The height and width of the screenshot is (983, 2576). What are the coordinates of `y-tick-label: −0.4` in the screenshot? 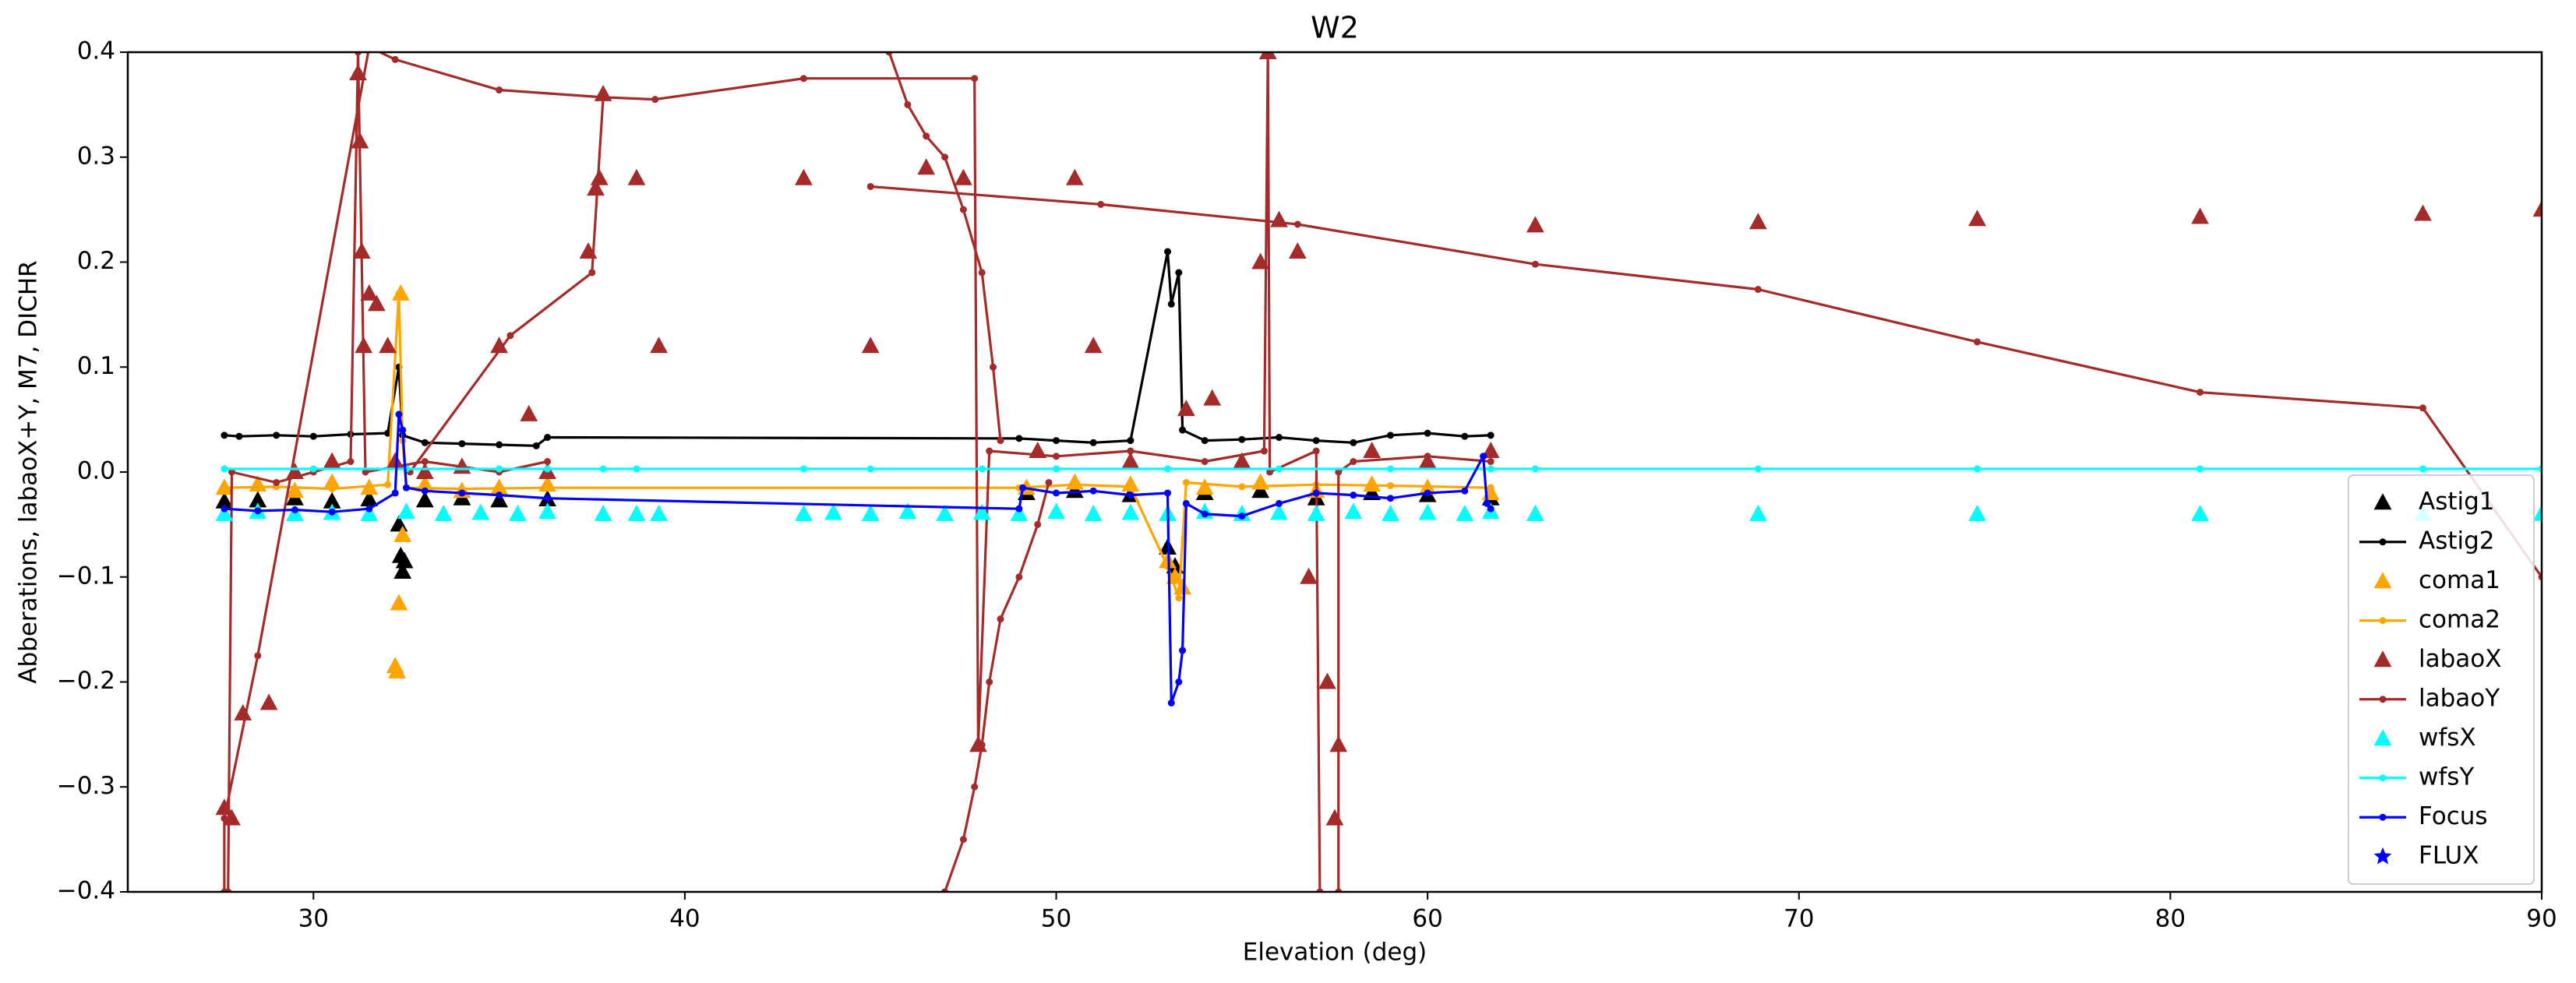 It's located at (86, 891).